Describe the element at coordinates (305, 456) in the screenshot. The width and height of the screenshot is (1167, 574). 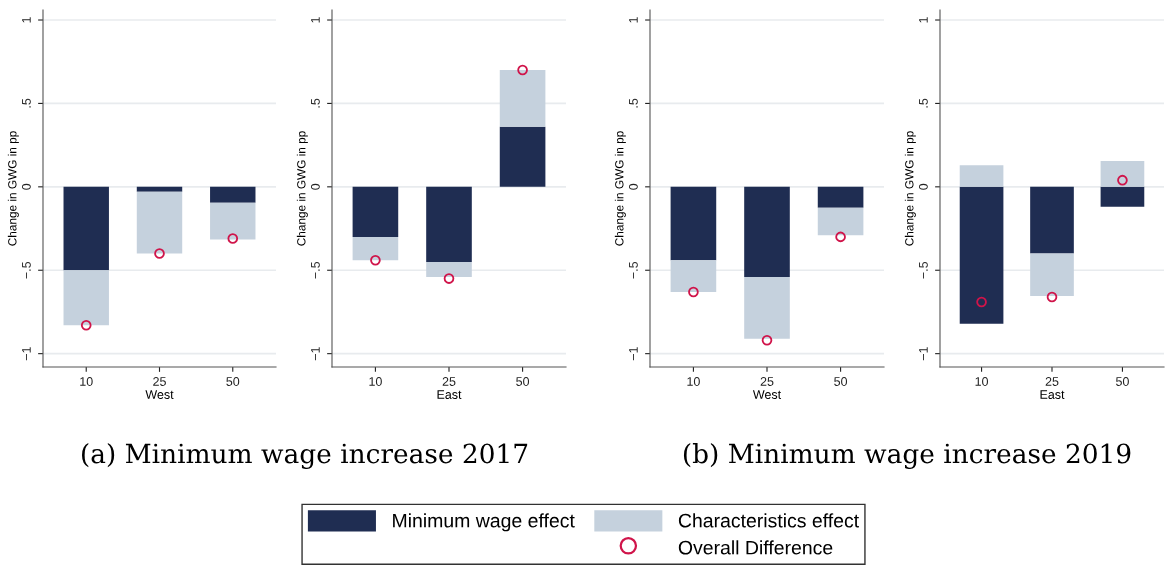
I see `text: (a) Minimum wage increase 2017` at that location.